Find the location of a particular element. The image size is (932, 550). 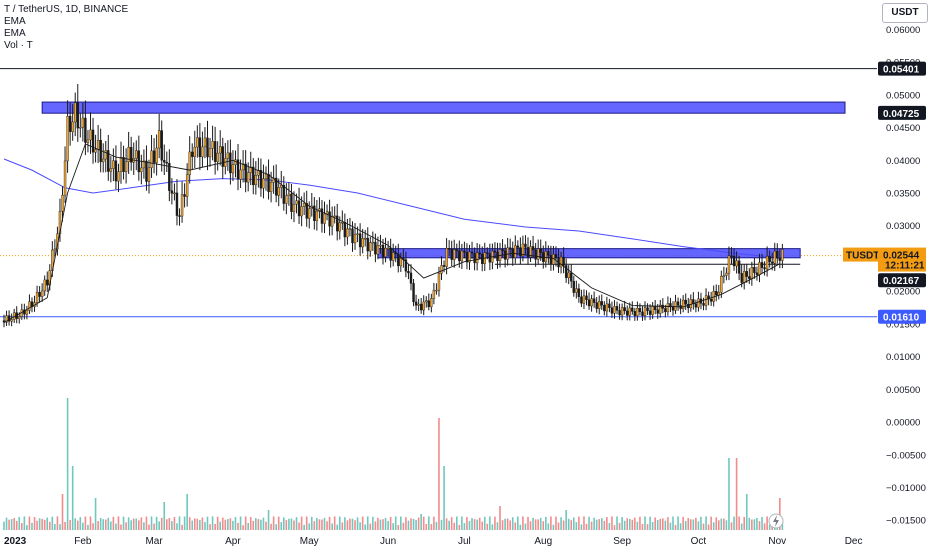

legend-volume: Vol · T is located at coordinates (18, 45).